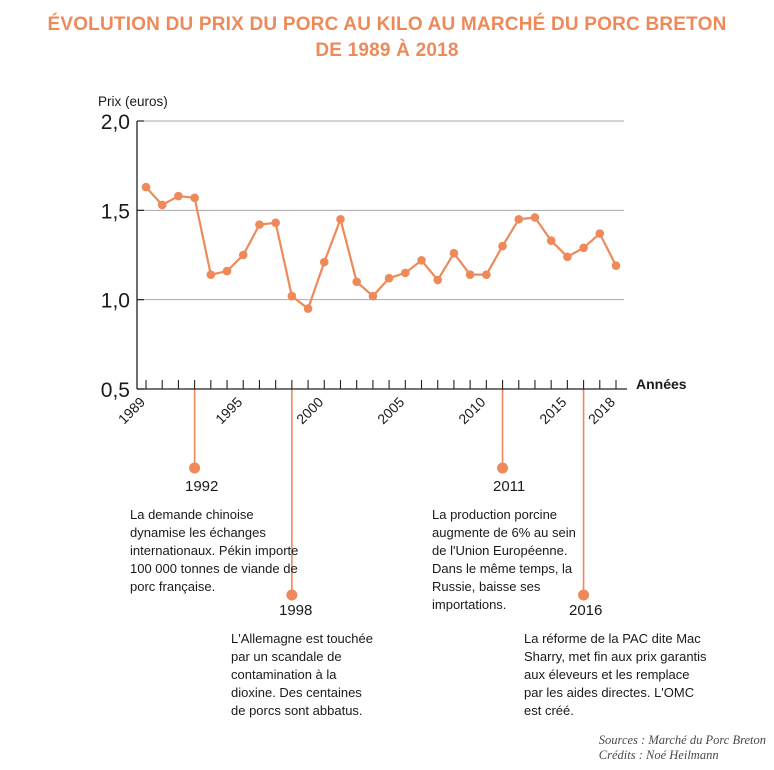 This screenshot has height=770, width=774. I want to click on annotation-year: 1992, so click(202, 486).